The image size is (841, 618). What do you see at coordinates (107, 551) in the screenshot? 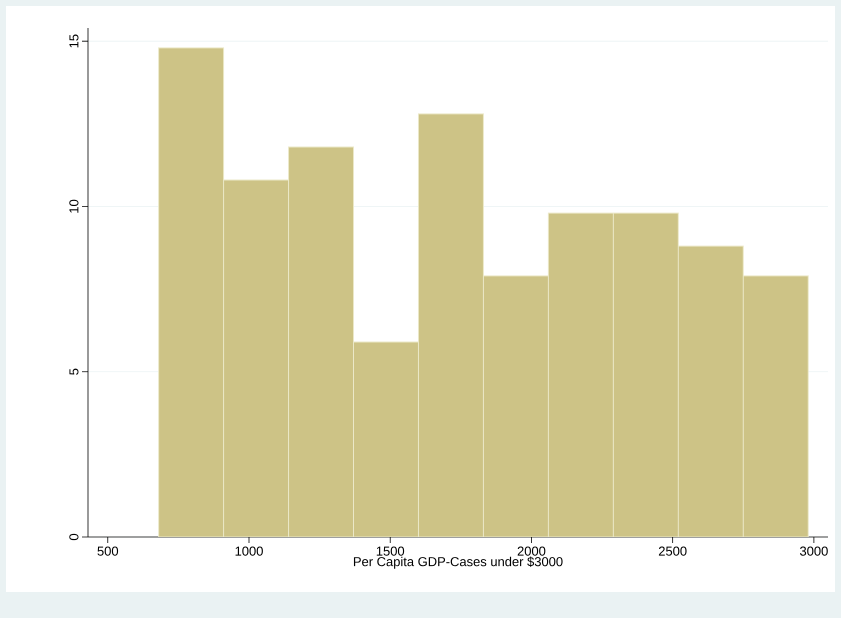
I see `x-tick-label: 500` at bounding box center [107, 551].